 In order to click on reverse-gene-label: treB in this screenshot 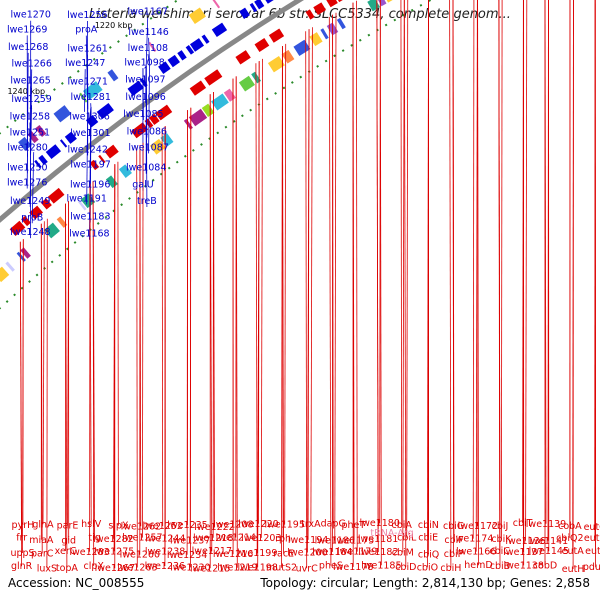, I will do `click(147, 201)`.